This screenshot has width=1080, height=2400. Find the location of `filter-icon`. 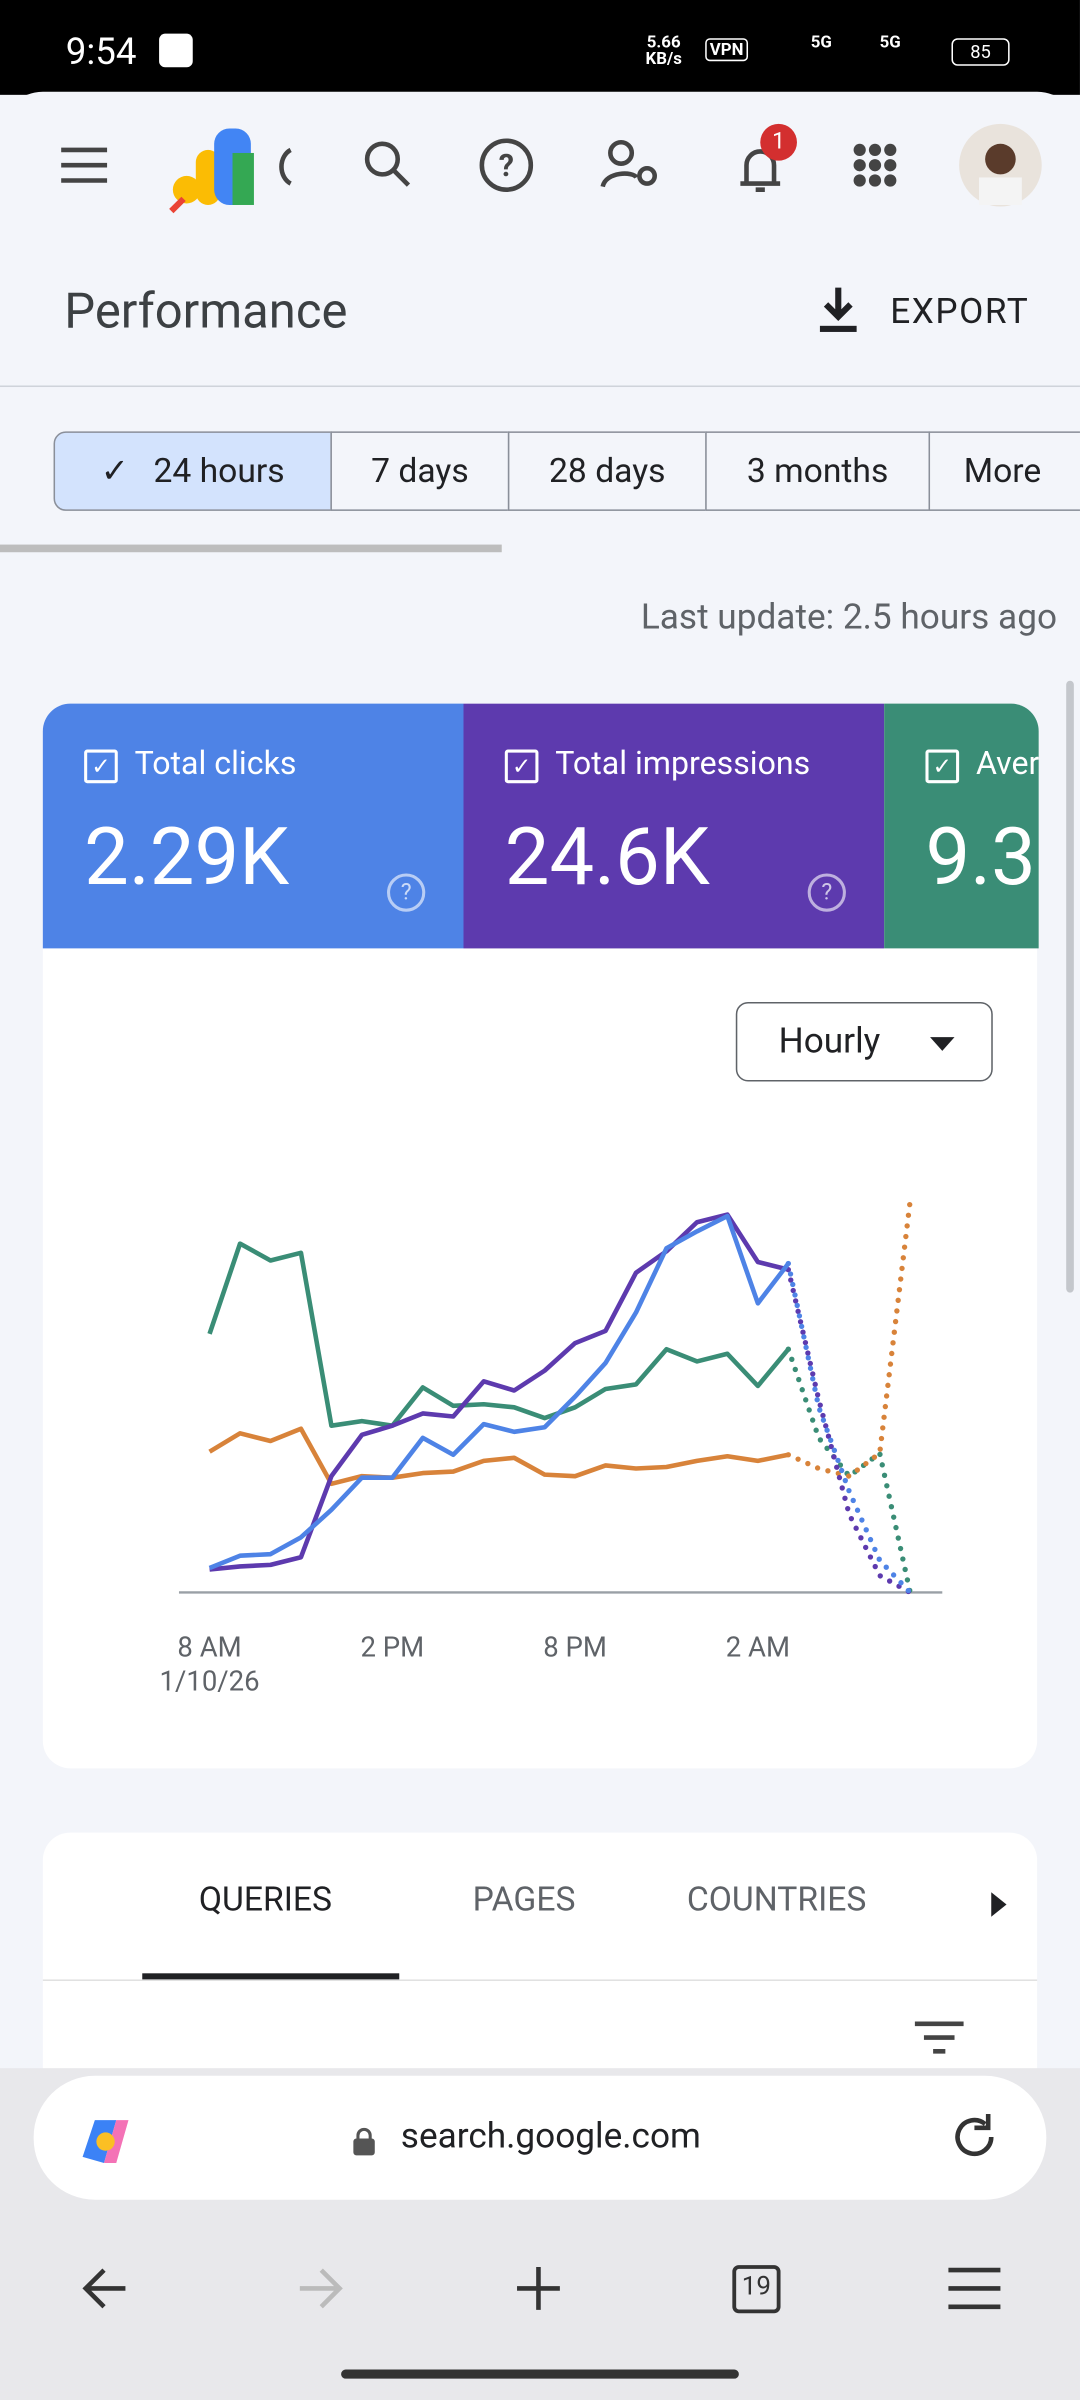

filter-icon is located at coordinates (939, 2037).